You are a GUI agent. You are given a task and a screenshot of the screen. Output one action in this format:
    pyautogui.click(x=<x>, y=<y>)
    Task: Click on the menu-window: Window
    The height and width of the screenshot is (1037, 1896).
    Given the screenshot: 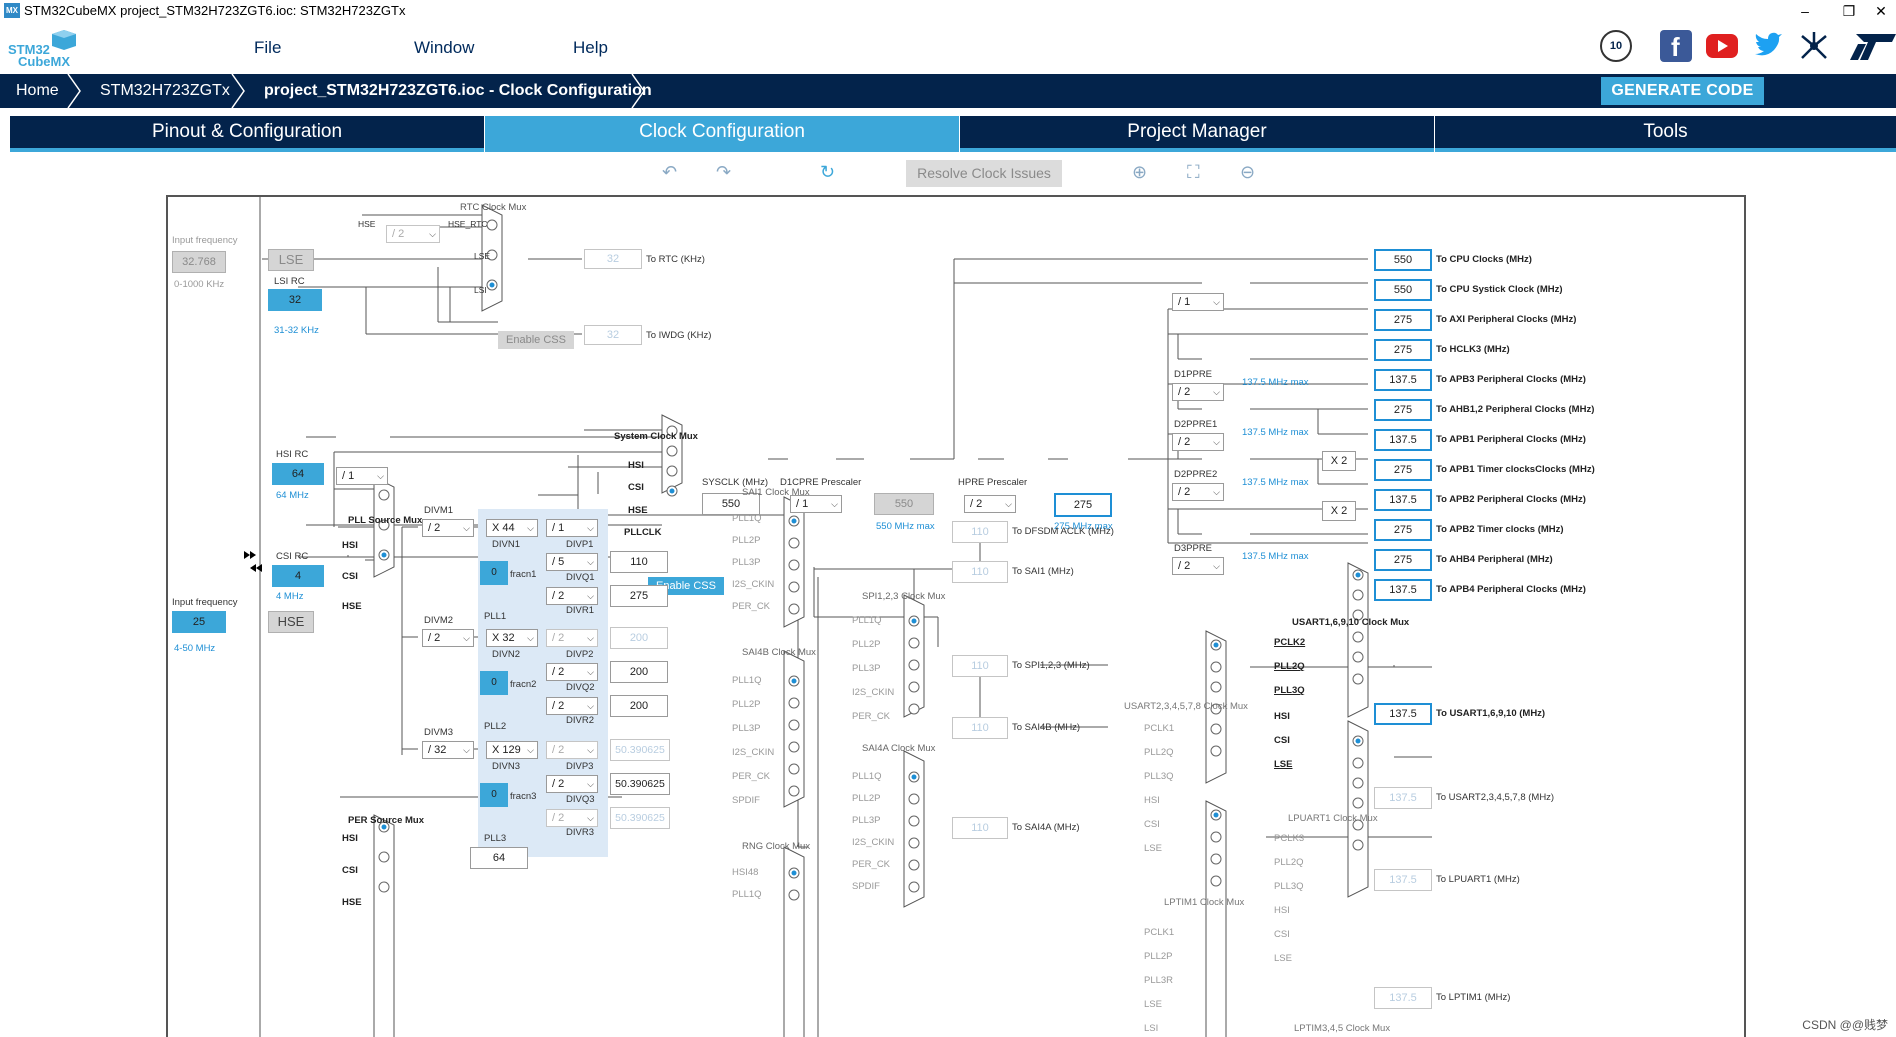 What is the action you would take?
    pyautogui.click(x=444, y=47)
    